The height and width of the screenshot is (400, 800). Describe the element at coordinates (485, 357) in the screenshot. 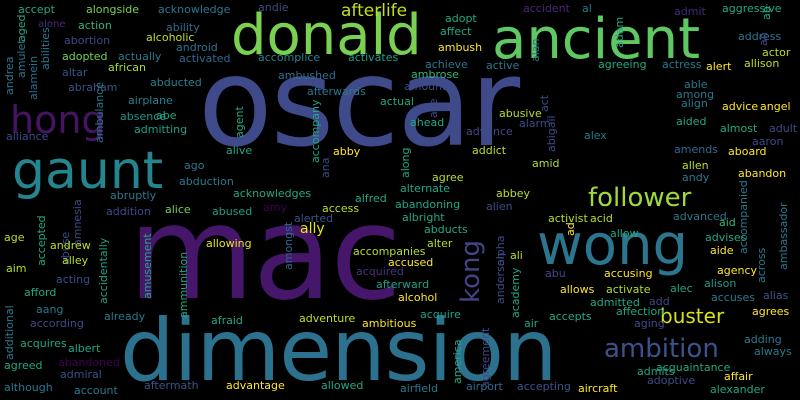

I see `word: agreement` at that location.